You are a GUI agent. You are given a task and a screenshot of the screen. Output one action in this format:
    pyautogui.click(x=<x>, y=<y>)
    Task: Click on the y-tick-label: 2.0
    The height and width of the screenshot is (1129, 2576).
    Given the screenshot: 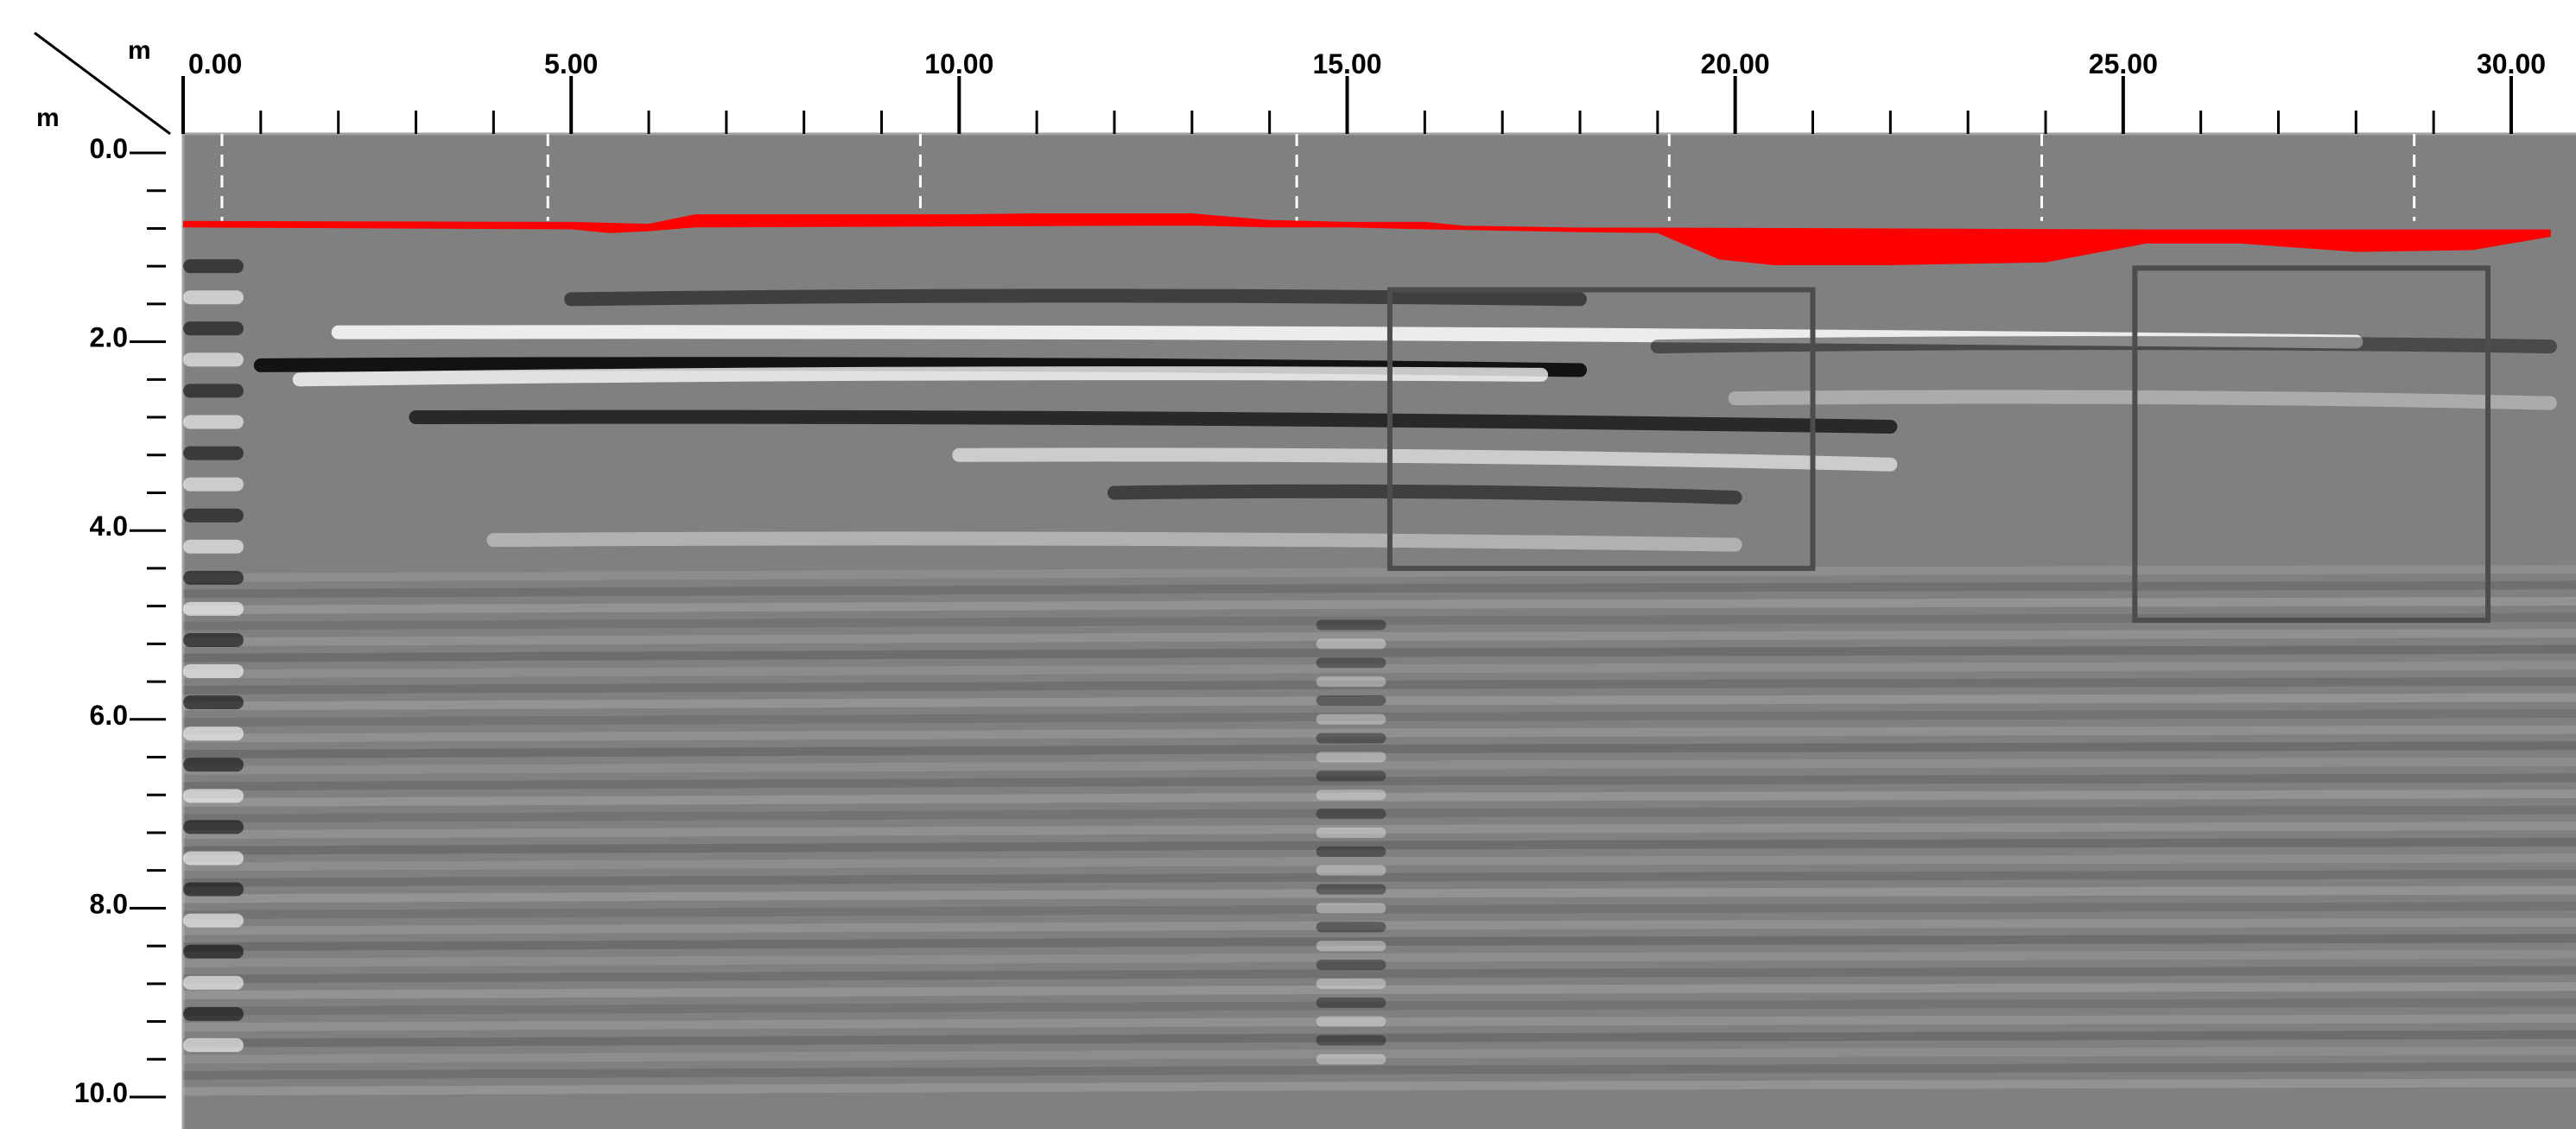 What is the action you would take?
    pyautogui.click(x=109, y=337)
    